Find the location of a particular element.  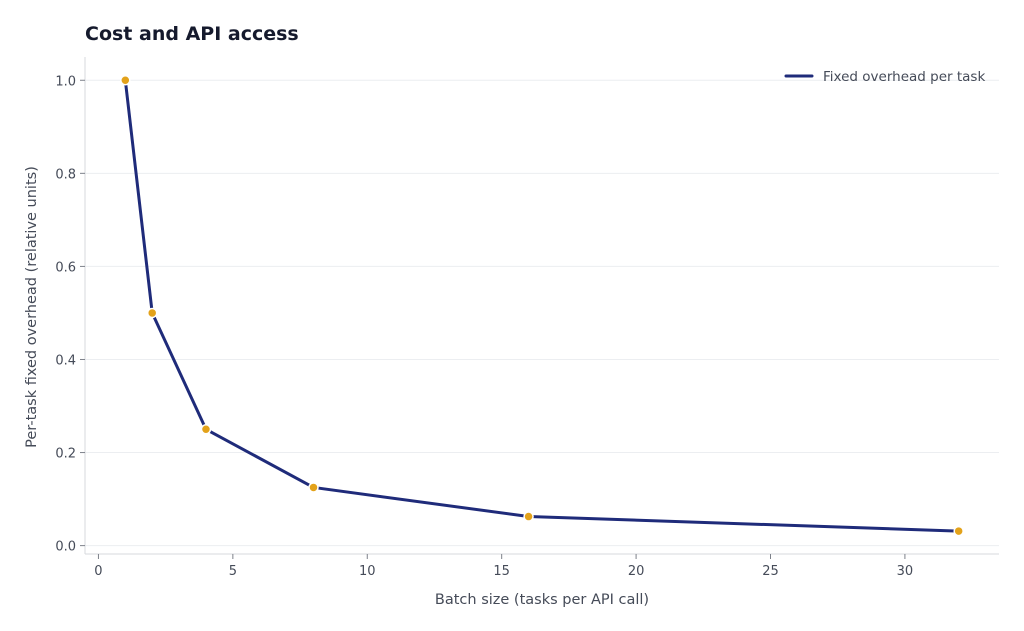

y-tick-label-0-8: 0.8 is located at coordinates (65, 174).